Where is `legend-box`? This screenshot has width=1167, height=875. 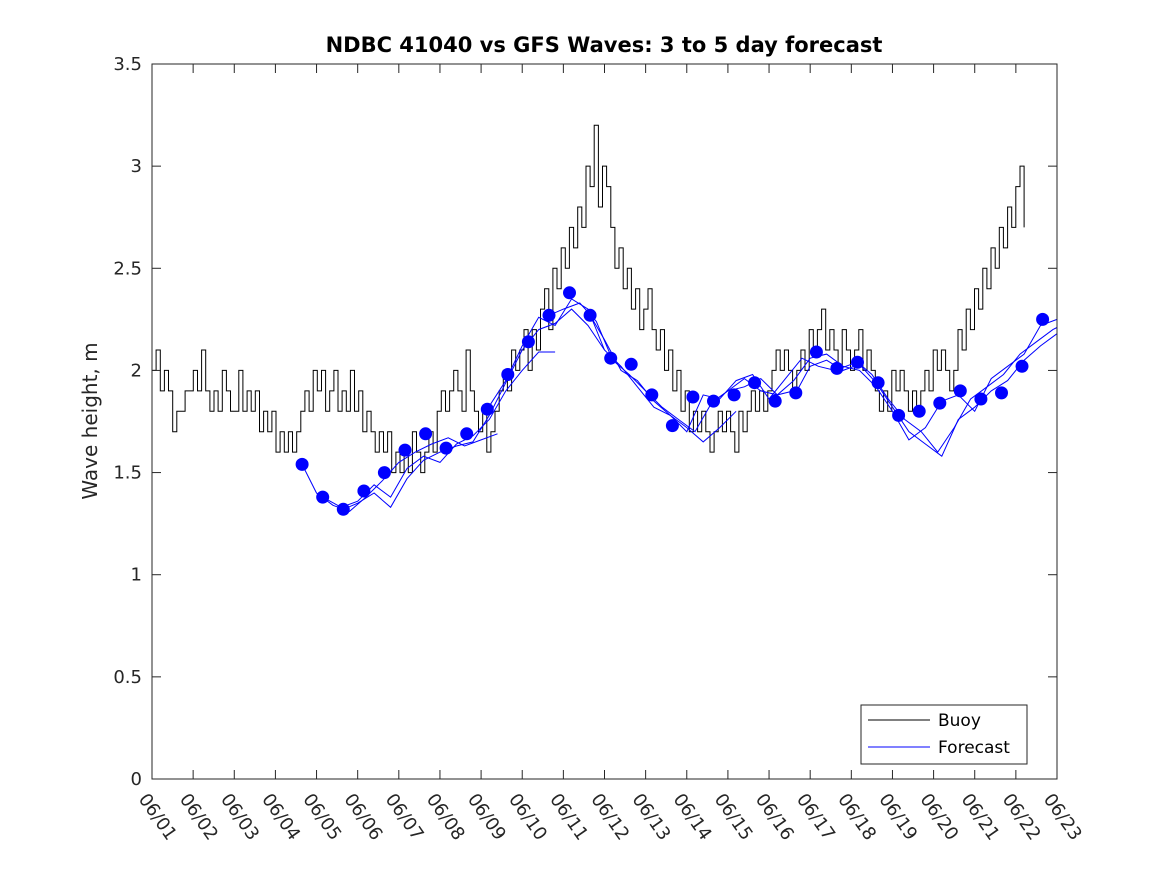
legend-box is located at coordinates (944, 734).